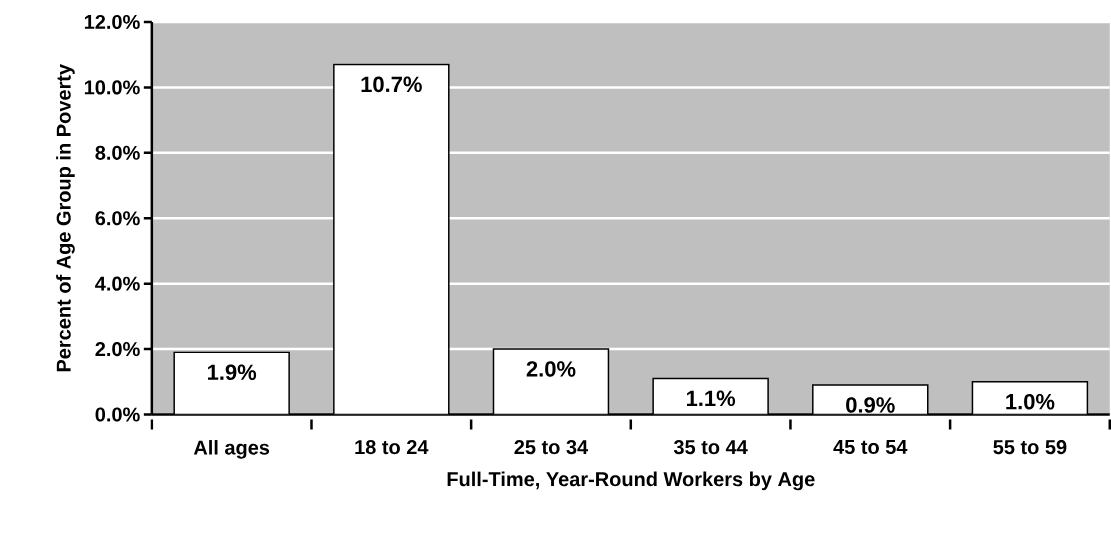  What do you see at coordinates (65, 217) in the screenshot?
I see `y-axis-title: Percent of Age Group in Poverty` at bounding box center [65, 217].